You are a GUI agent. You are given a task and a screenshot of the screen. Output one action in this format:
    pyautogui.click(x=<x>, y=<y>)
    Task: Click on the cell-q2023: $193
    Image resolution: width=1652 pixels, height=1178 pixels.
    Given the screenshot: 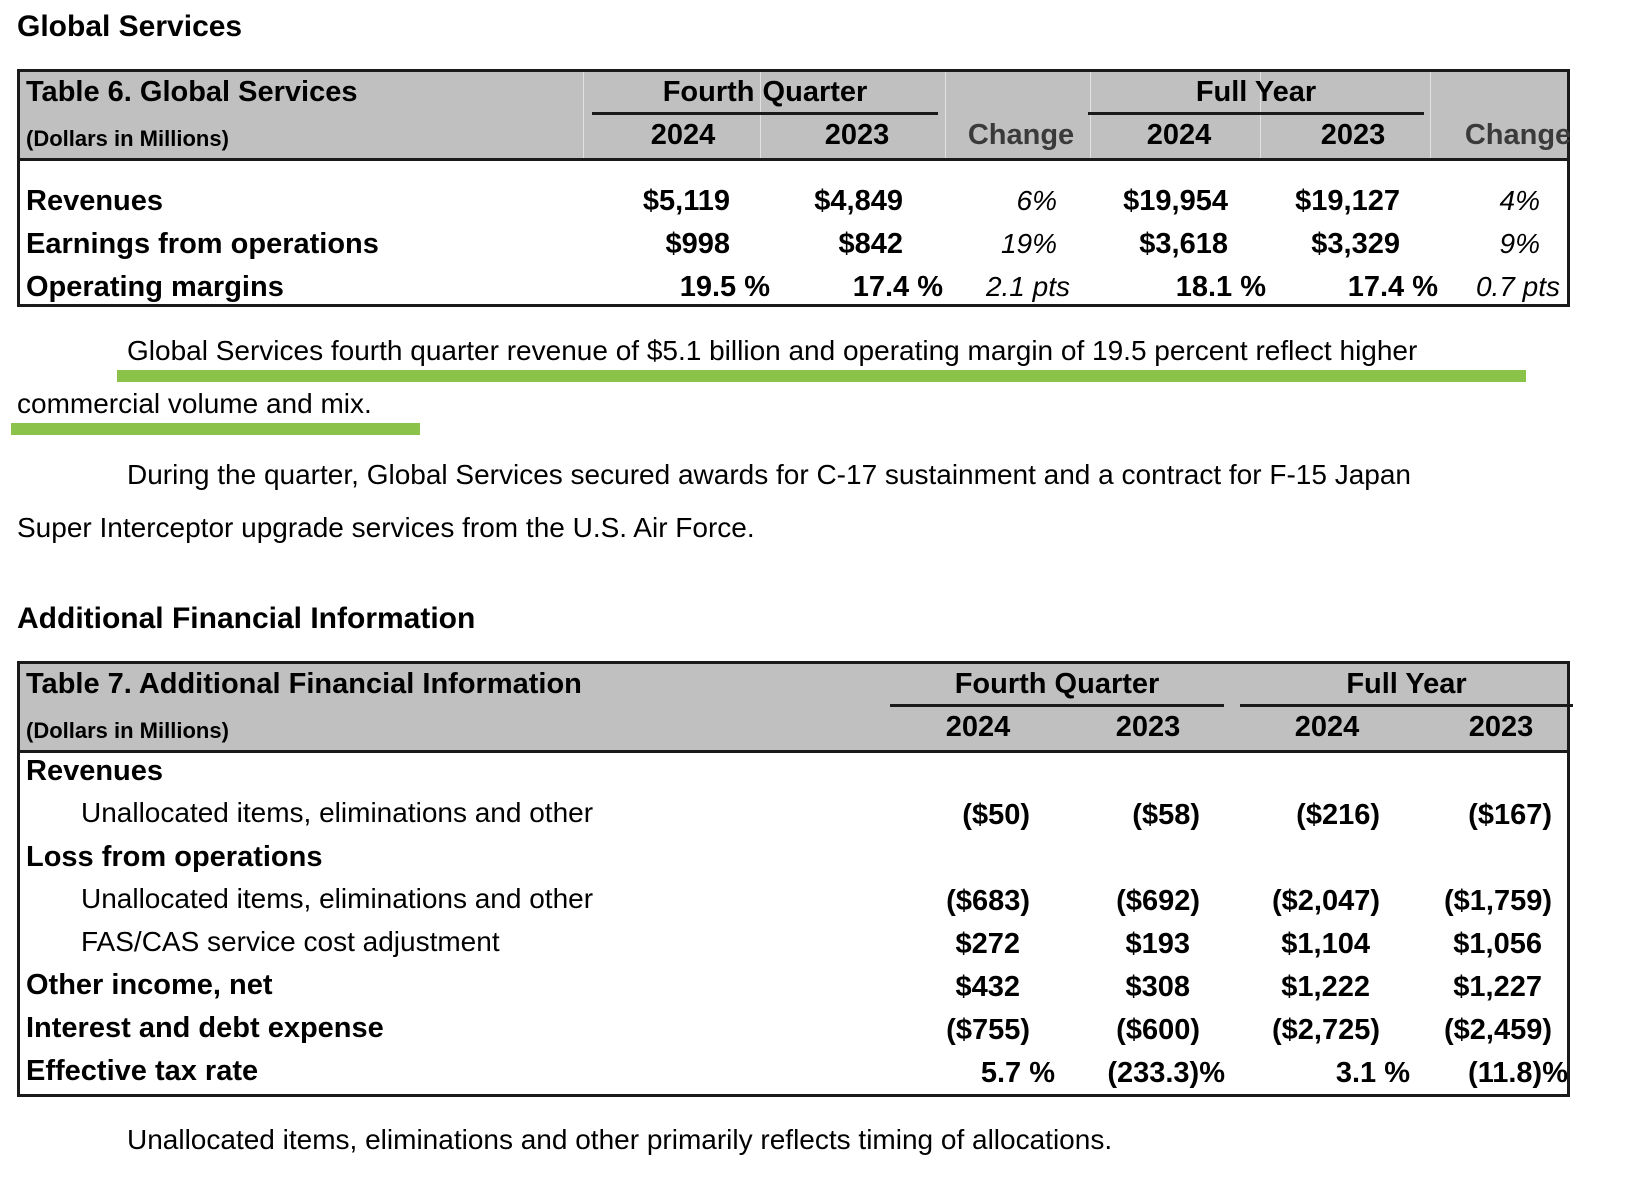 What is the action you would take?
    pyautogui.click(x=1157, y=944)
    